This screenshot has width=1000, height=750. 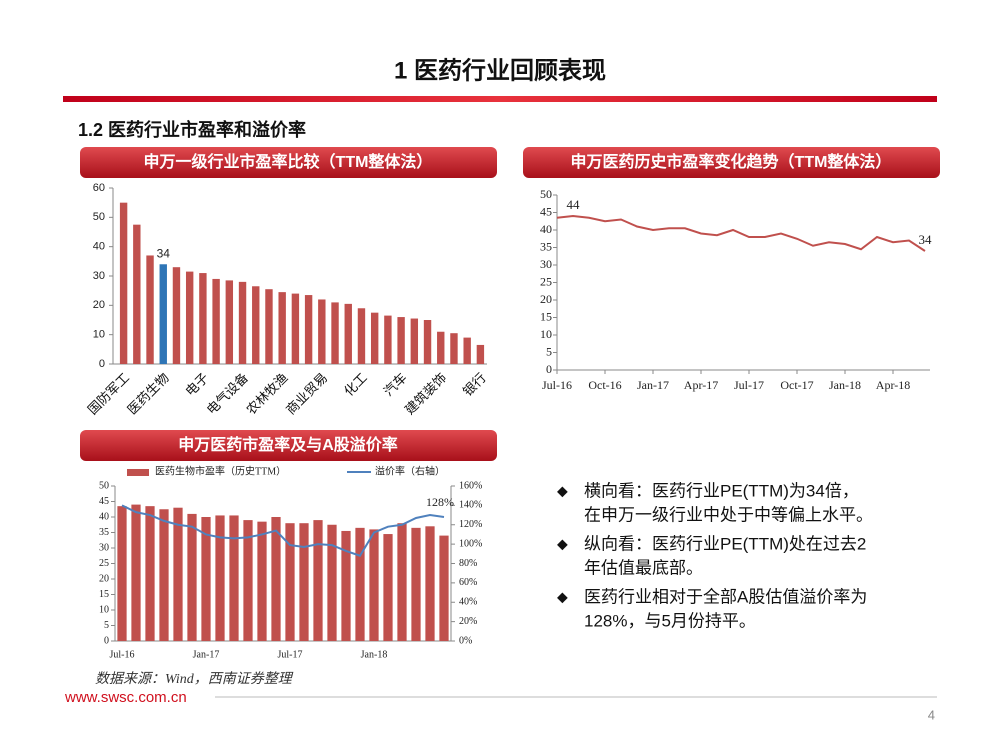 I want to click on page-number: 4, so click(x=931, y=714).